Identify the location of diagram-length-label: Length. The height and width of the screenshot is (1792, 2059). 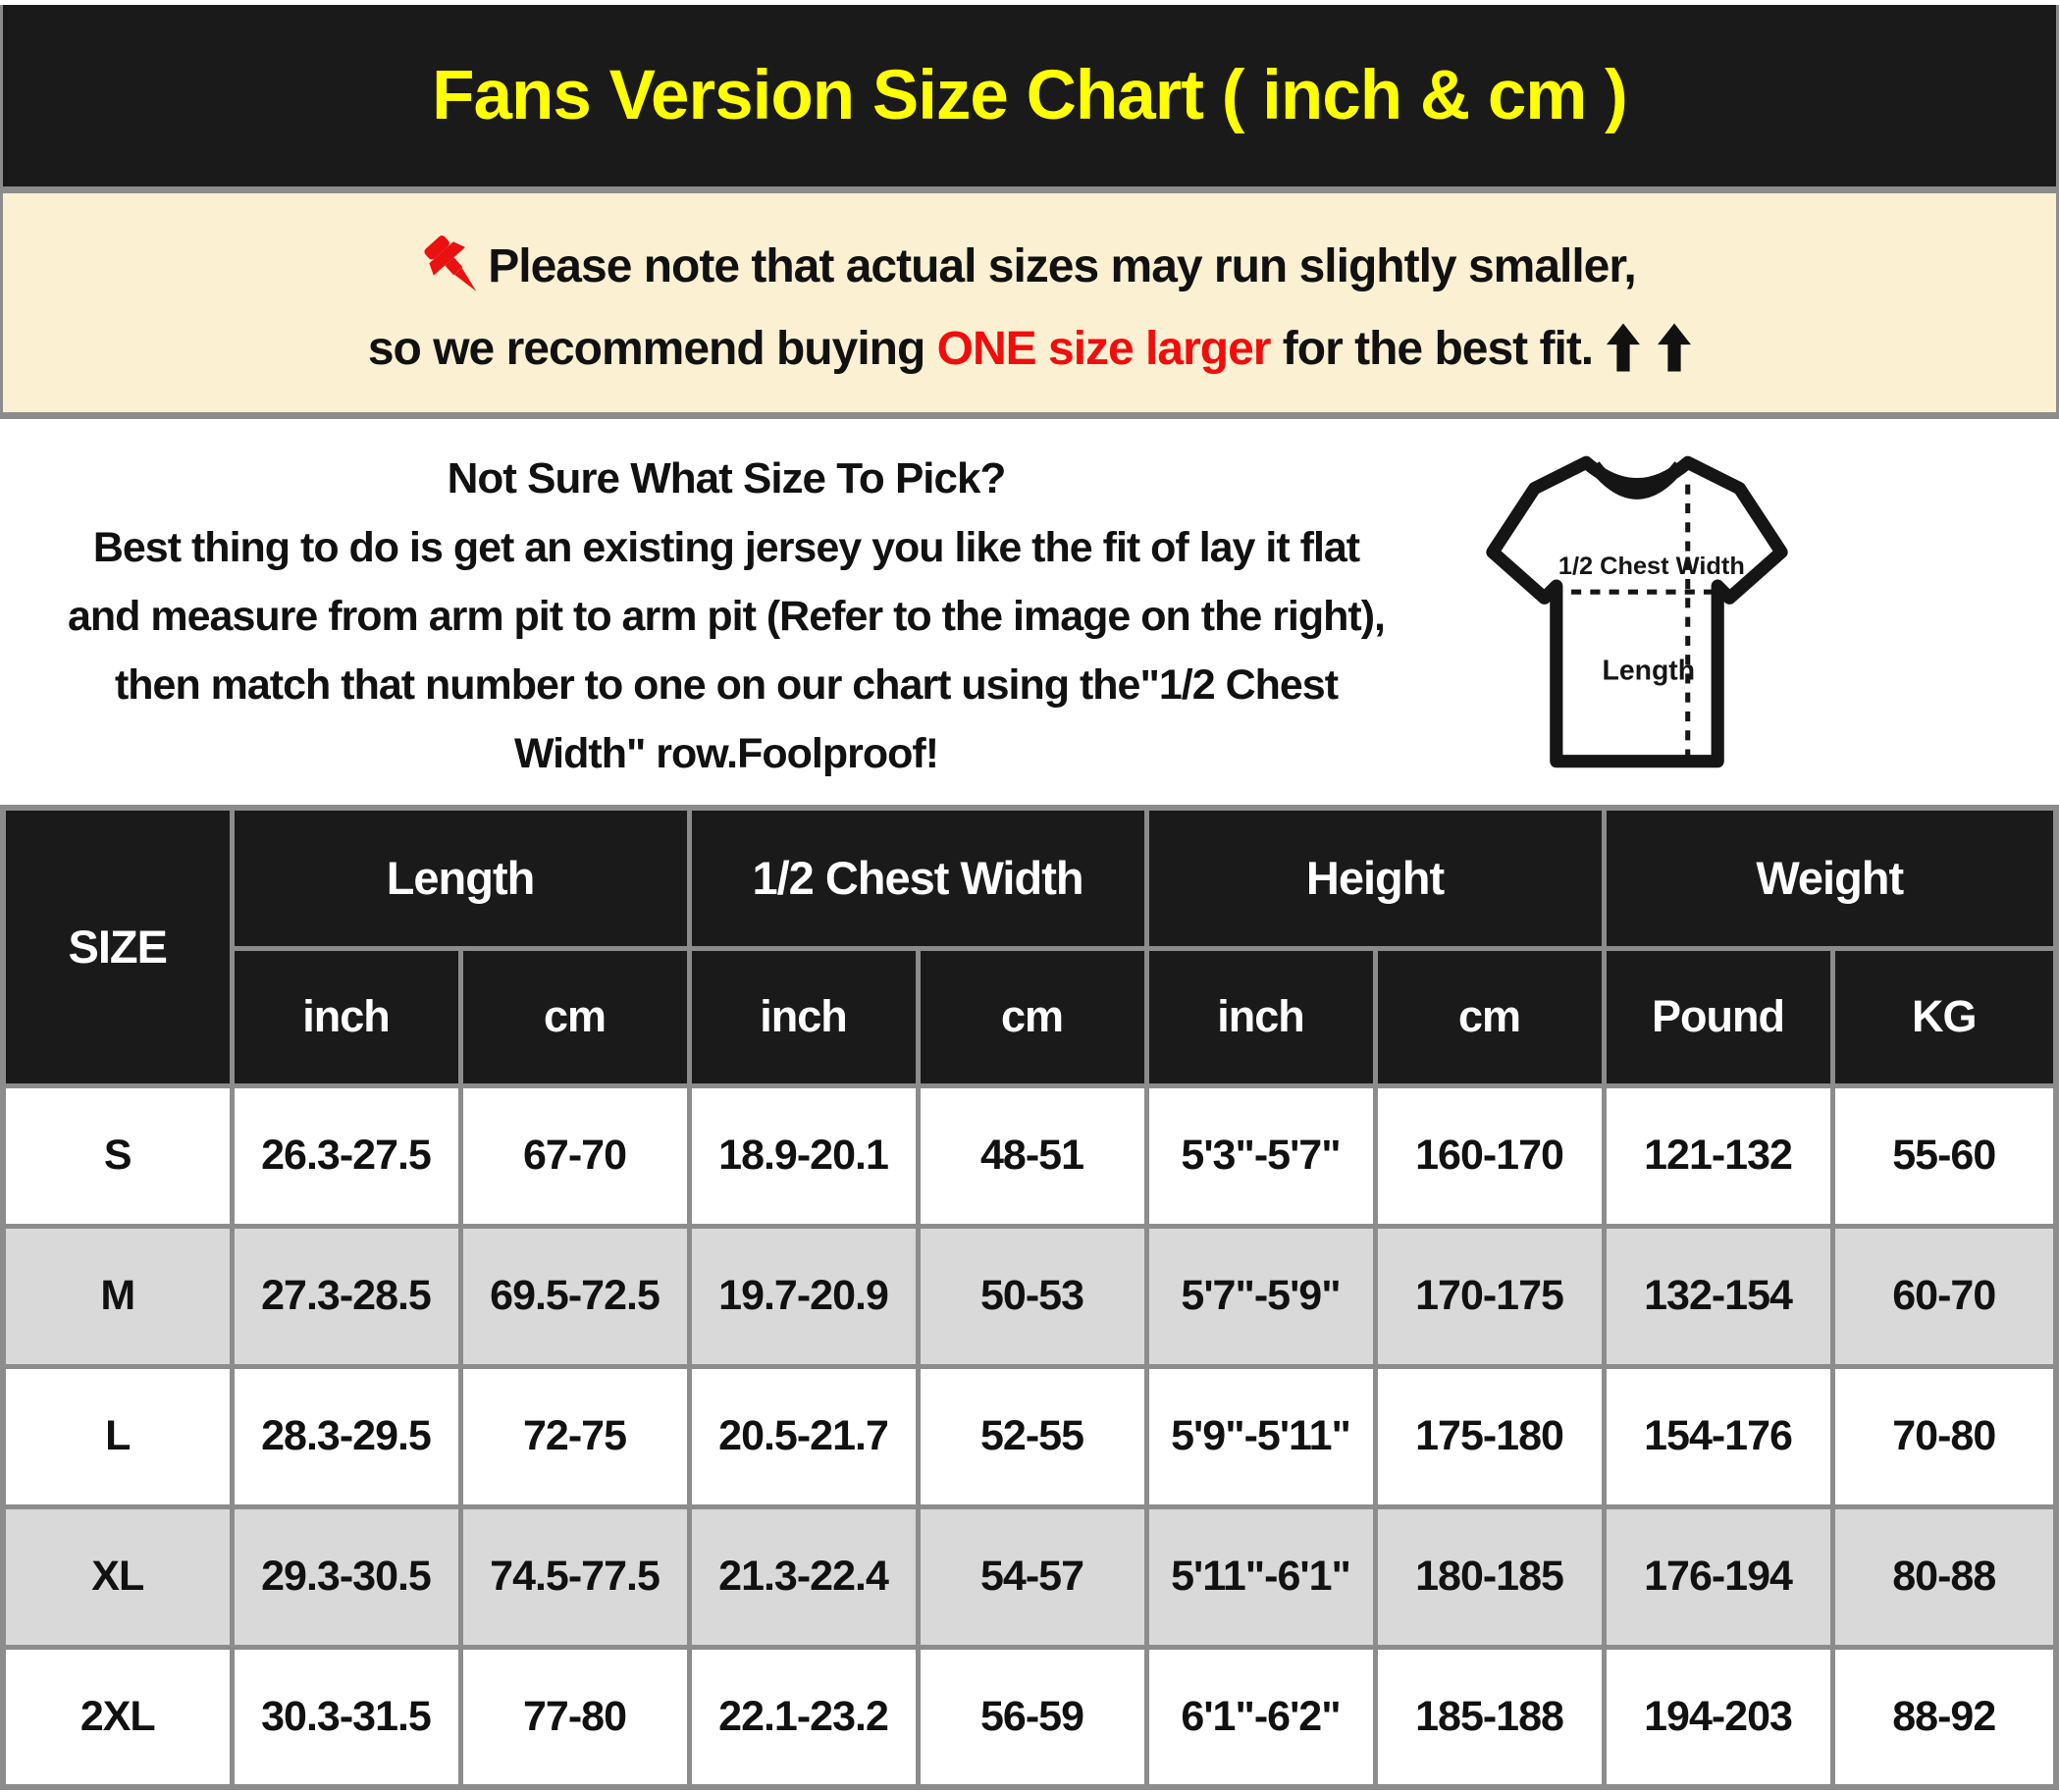
(1649, 670).